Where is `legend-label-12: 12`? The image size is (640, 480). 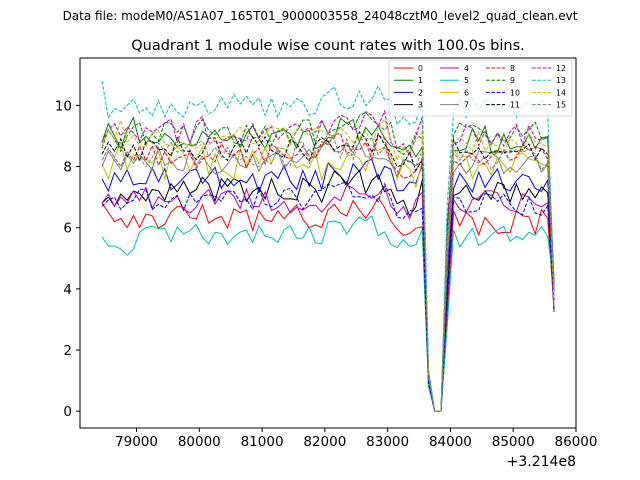 legend-label-12: 12 is located at coordinates (561, 68).